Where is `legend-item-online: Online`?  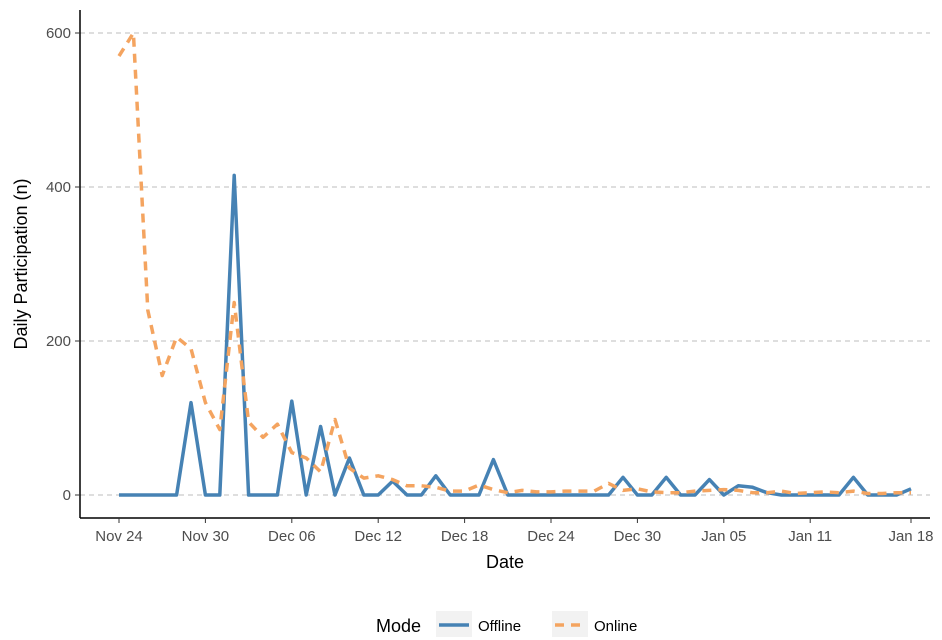 legend-item-online: Online is located at coordinates (594, 624).